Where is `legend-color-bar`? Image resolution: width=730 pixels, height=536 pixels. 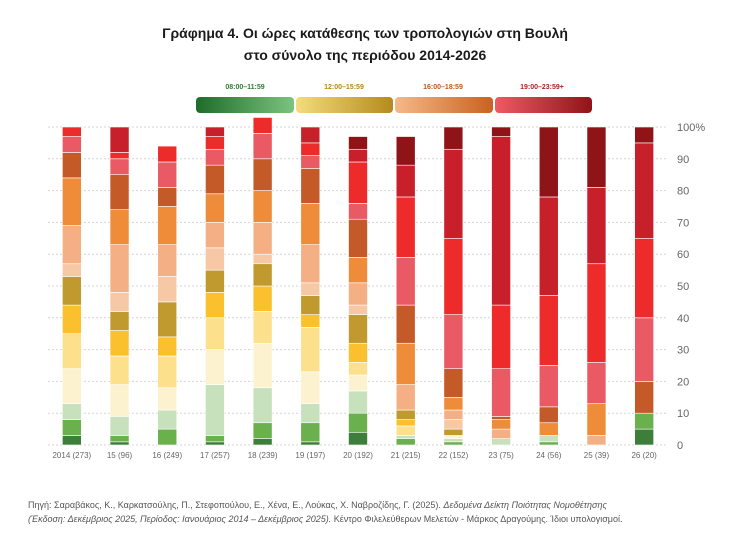
legend-color-bar is located at coordinates (394, 105).